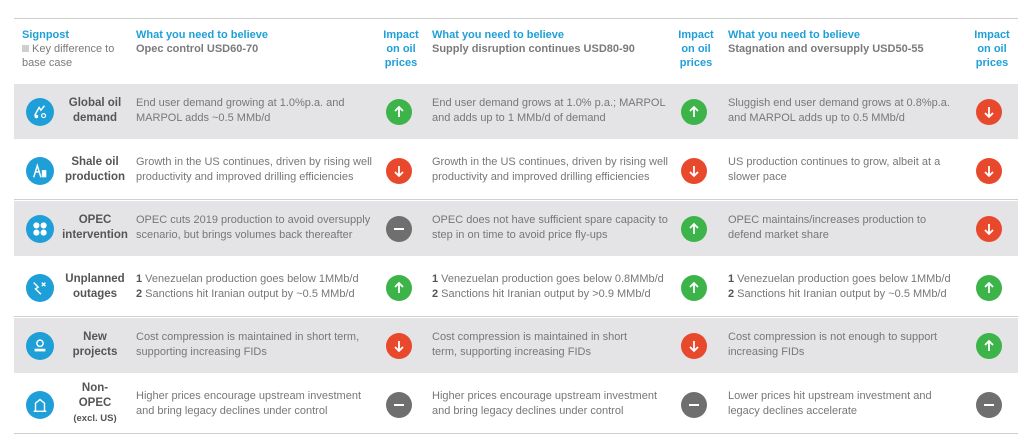  Describe the element at coordinates (498, 35) in the screenshot. I see `scenario-2-heading: What you need to believe` at that location.